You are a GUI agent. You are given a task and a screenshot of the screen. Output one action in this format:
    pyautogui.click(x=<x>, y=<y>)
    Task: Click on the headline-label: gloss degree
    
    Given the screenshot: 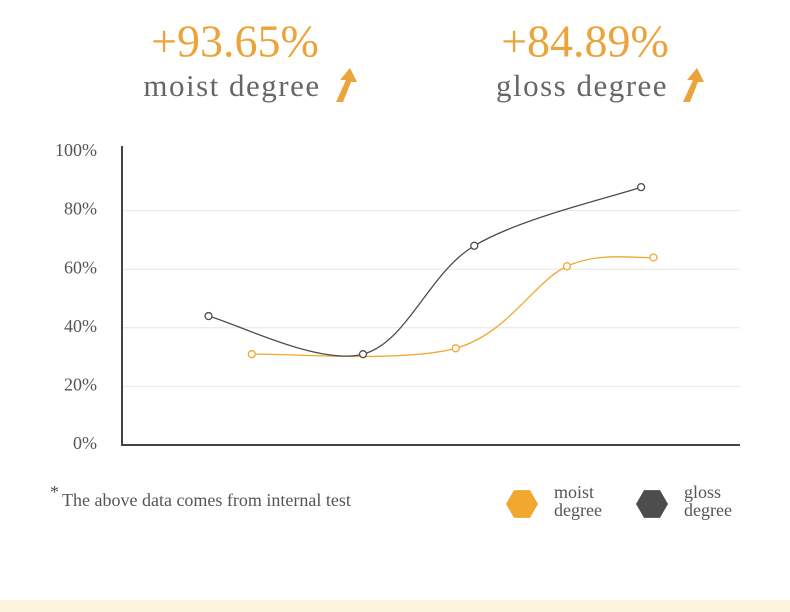 What is the action you would take?
    pyautogui.click(x=582, y=85)
    